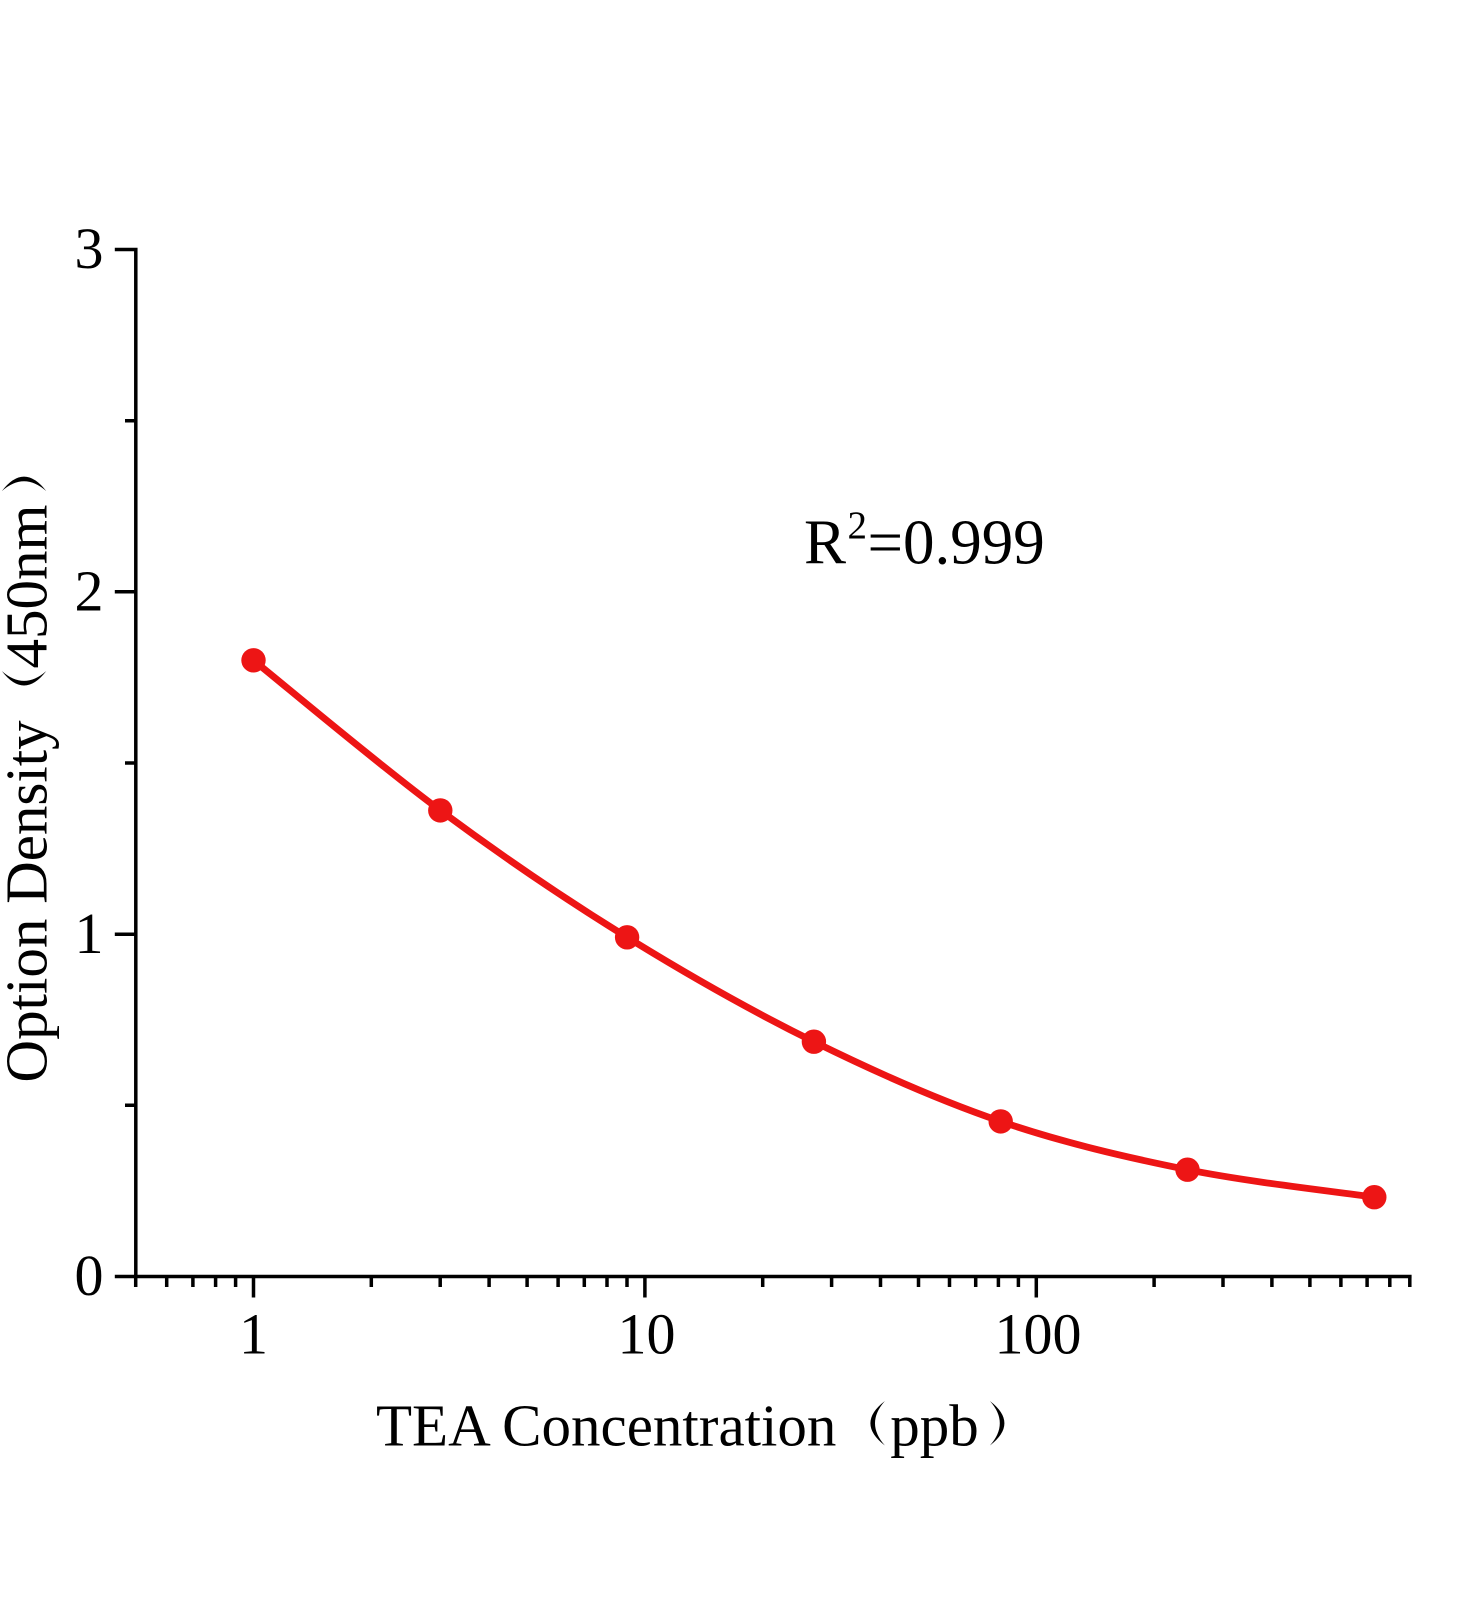 This screenshot has height=1600, width=1472. I want to click on svg-text: TEA Concentration, so click(606, 1426).